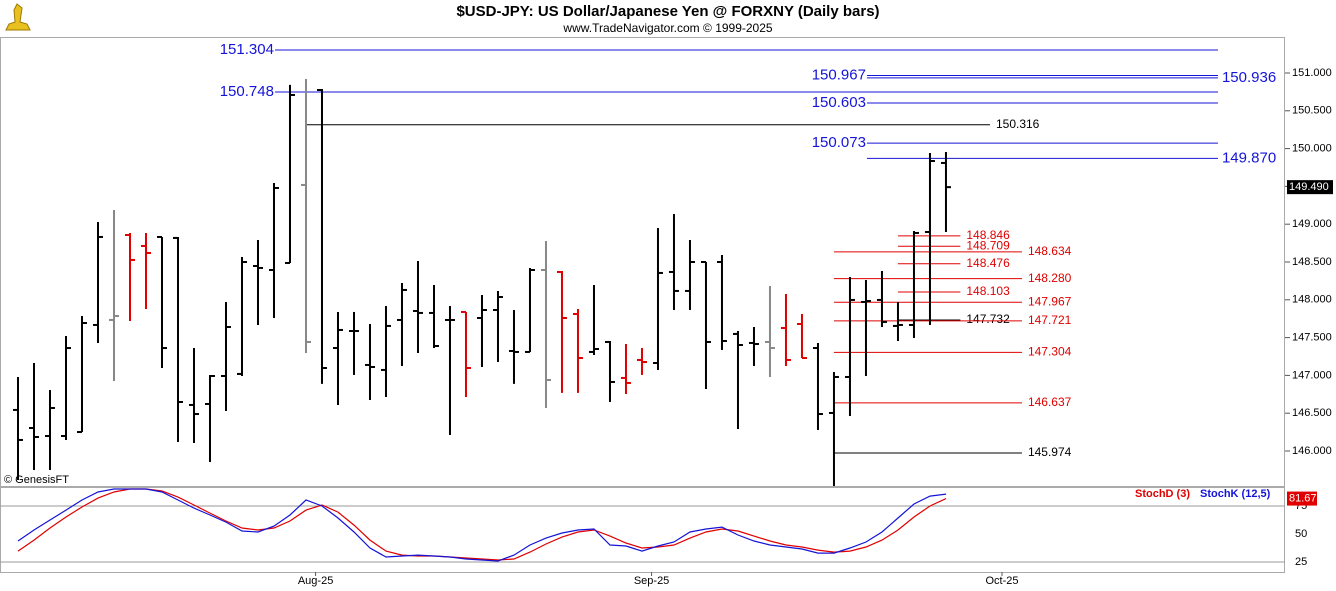 The height and width of the screenshot is (591, 1336). What do you see at coordinates (1249, 157) in the screenshot?
I see `level-label: 149.870` at bounding box center [1249, 157].